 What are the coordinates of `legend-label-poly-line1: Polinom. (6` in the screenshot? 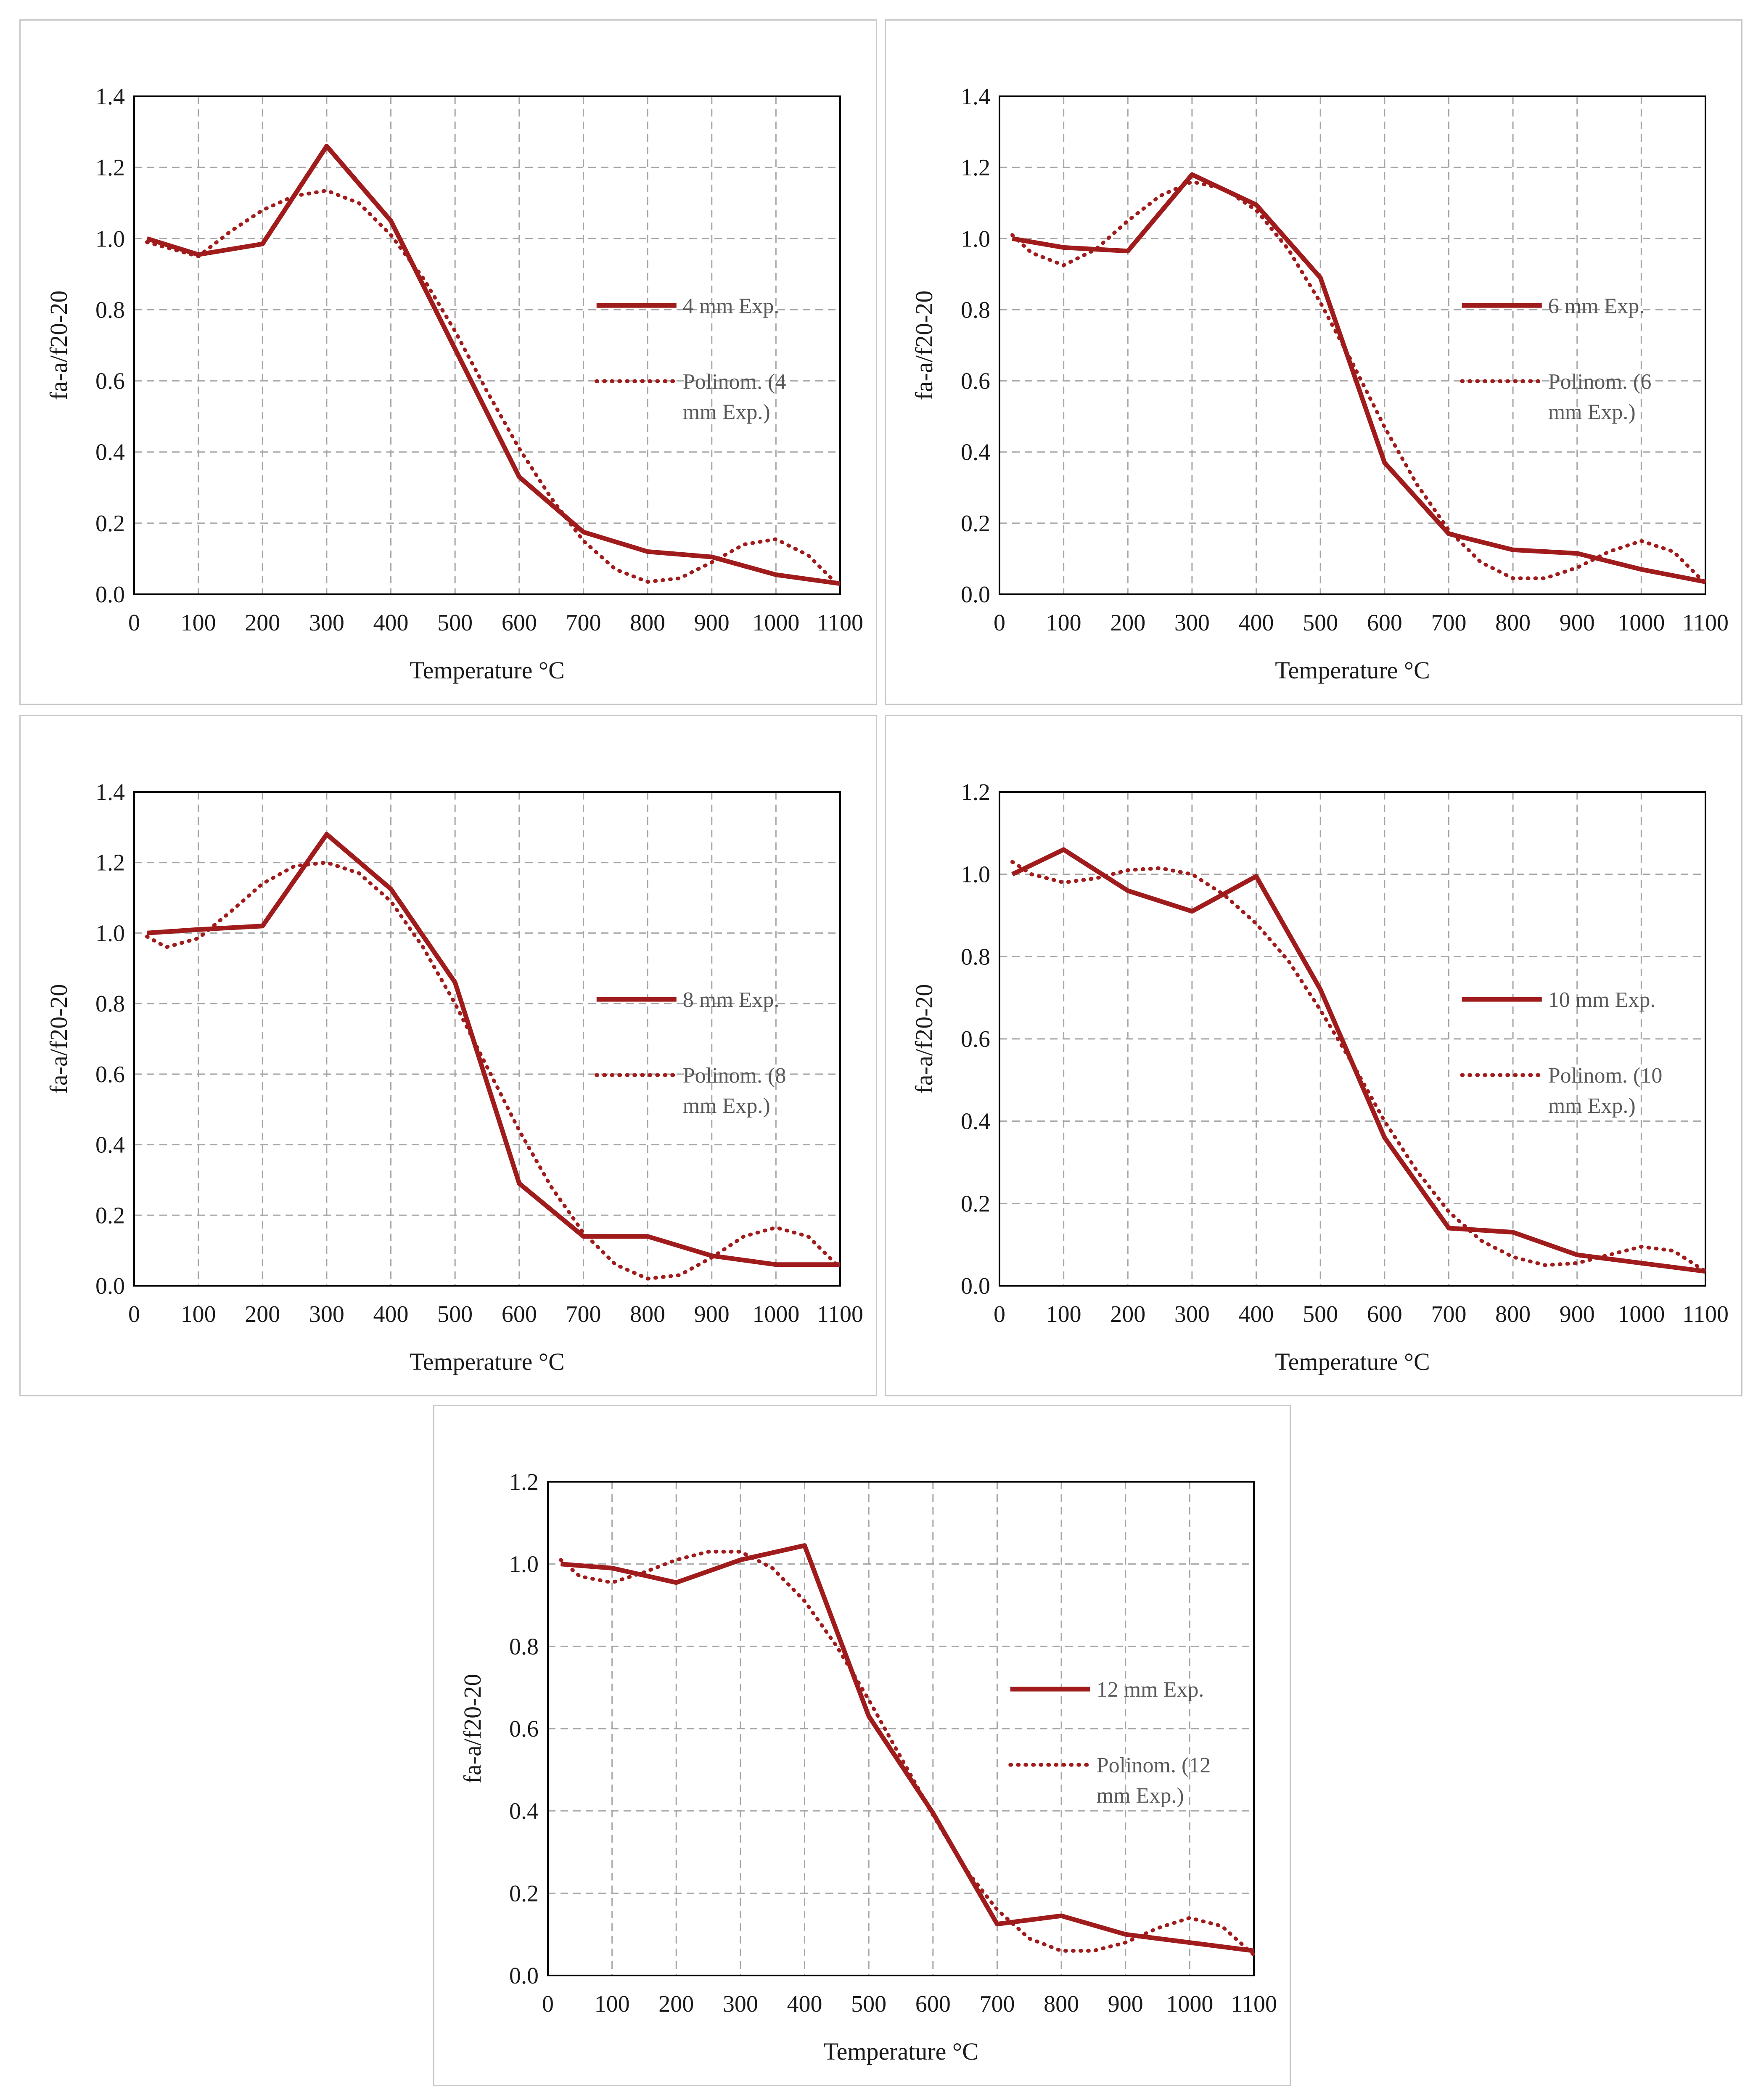 It's located at (1600, 382).